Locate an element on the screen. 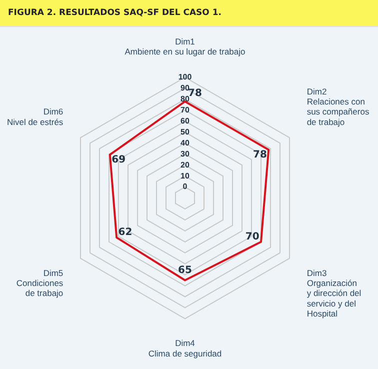 The height and width of the screenshot is (369, 378). y-tick-label: 50 is located at coordinates (185, 131).